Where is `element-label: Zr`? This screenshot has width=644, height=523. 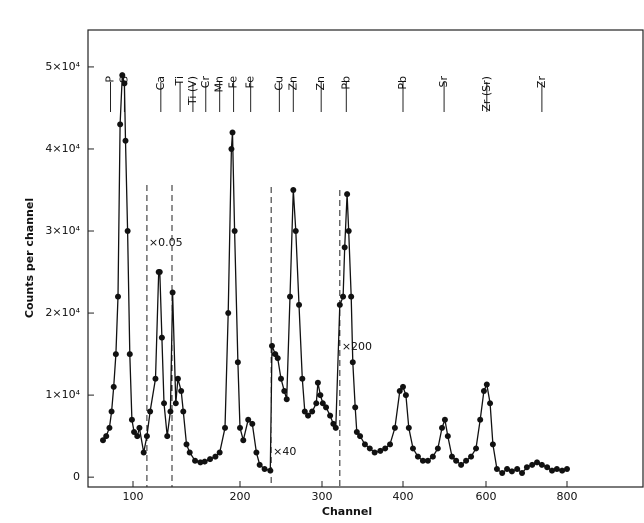
element-label: Zr is located at coordinates (541, 82).